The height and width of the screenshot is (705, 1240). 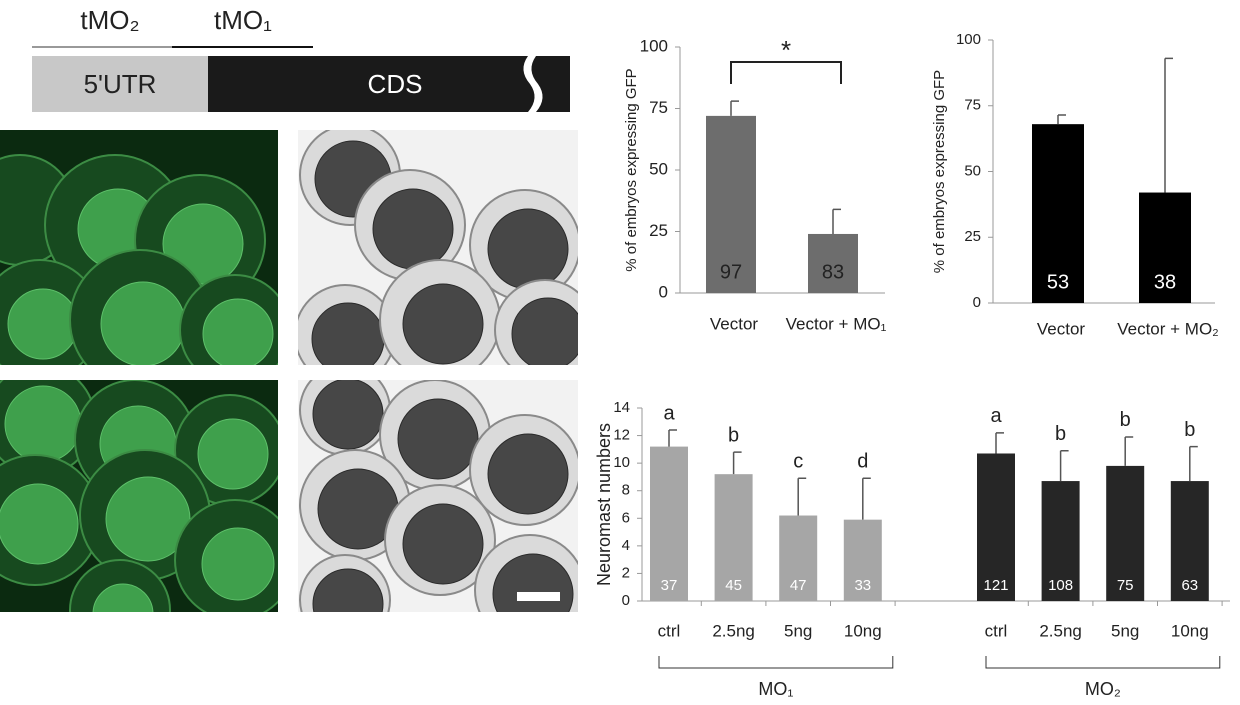 I want to click on n-label: 38, so click(x=1165, y=282).